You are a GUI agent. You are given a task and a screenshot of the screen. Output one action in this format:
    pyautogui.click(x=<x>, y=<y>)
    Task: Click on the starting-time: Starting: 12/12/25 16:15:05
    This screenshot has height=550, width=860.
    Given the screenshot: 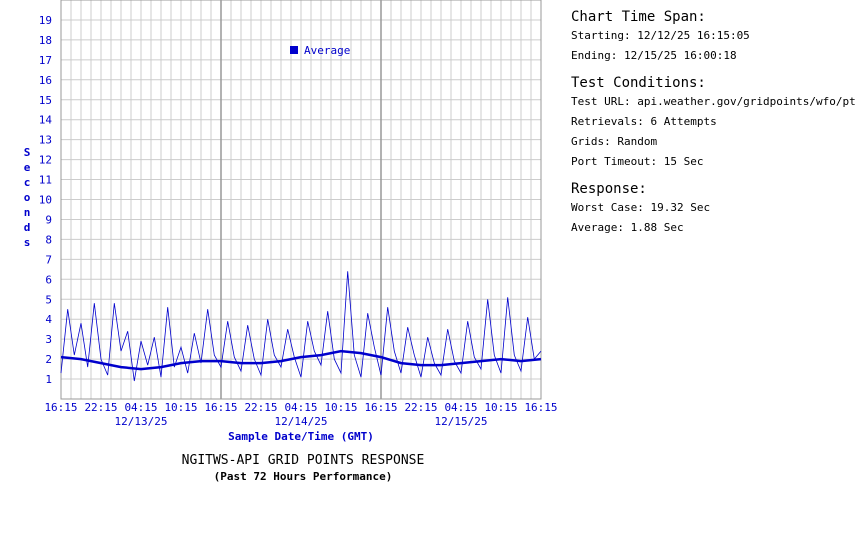 What is the action you would take?
    pyautogui.click(x=660, y=35)
    